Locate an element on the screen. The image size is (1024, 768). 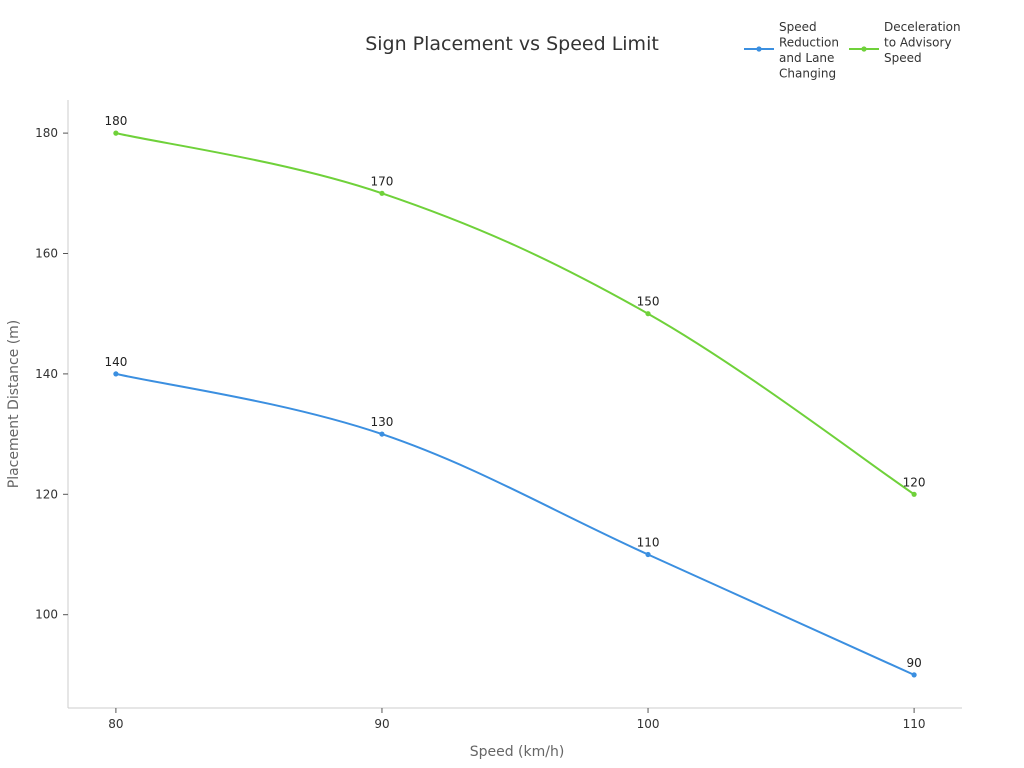
x-axis-label: Speed (km/h) is located at coordinates (517, 752).